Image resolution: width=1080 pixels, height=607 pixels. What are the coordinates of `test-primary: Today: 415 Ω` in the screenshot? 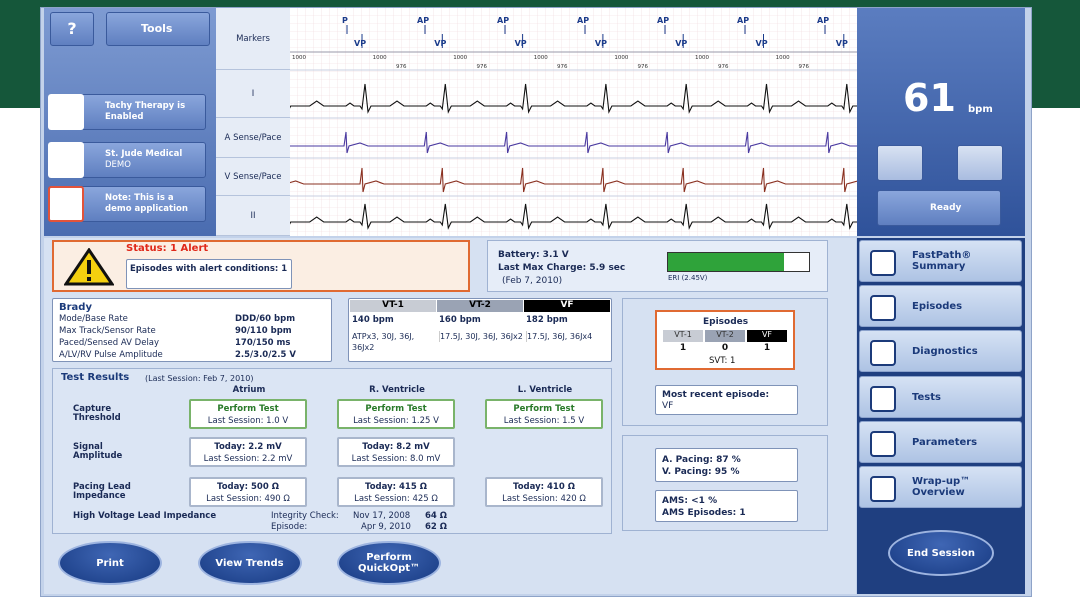 It's located at (396, 487).